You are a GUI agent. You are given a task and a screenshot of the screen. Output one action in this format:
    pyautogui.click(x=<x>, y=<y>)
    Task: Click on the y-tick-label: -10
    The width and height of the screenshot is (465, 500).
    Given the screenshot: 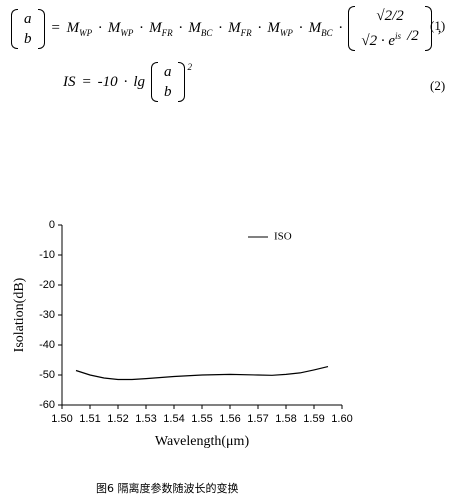 What is the action you would take?
    pyautogui.click(x=47, y=255)
    